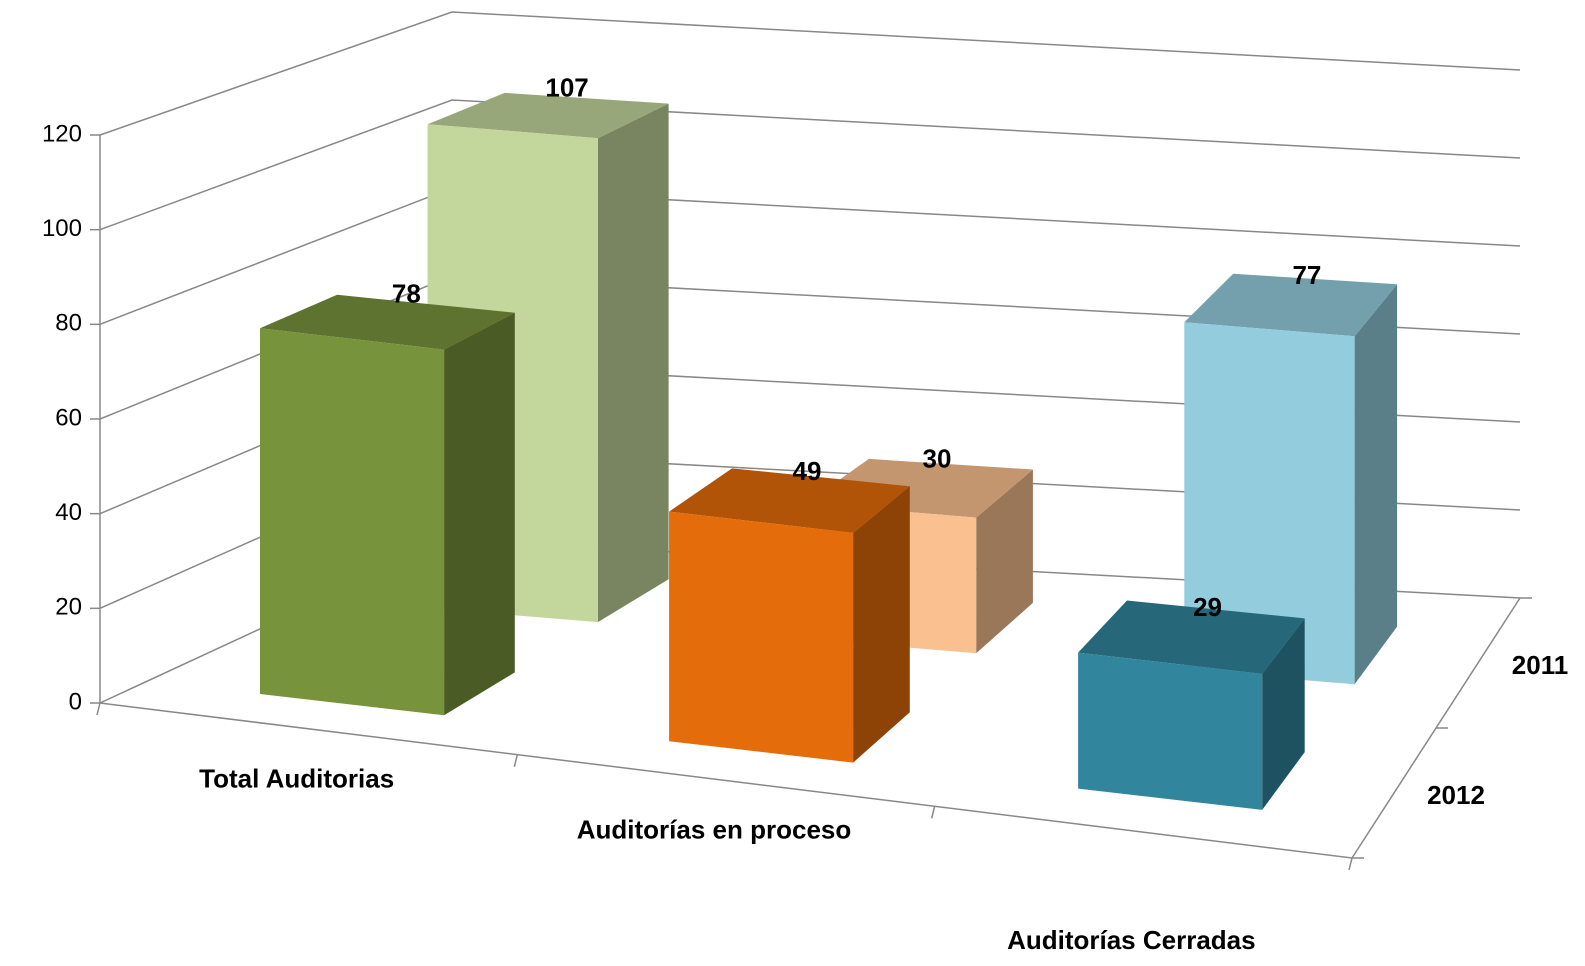 Image resolution: width=1585 pixels, height=966 pixels. What do you see at coordinates (62, 228) in the screenshot?
I see `y-tick-label: 100` at bounding box center [62, 228].